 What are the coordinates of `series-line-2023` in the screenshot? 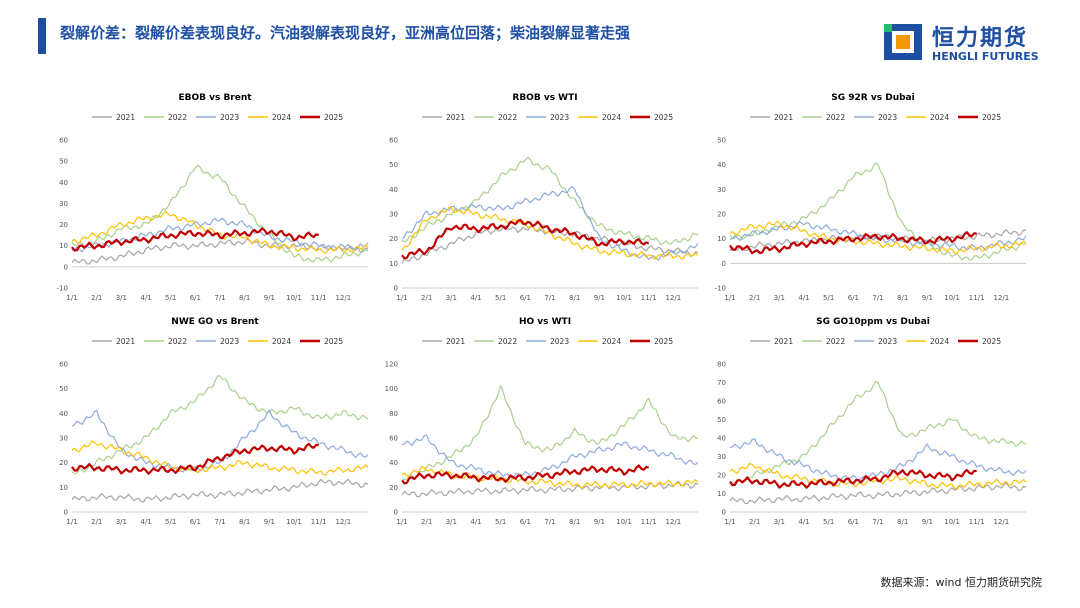 It's located at (220, 441).